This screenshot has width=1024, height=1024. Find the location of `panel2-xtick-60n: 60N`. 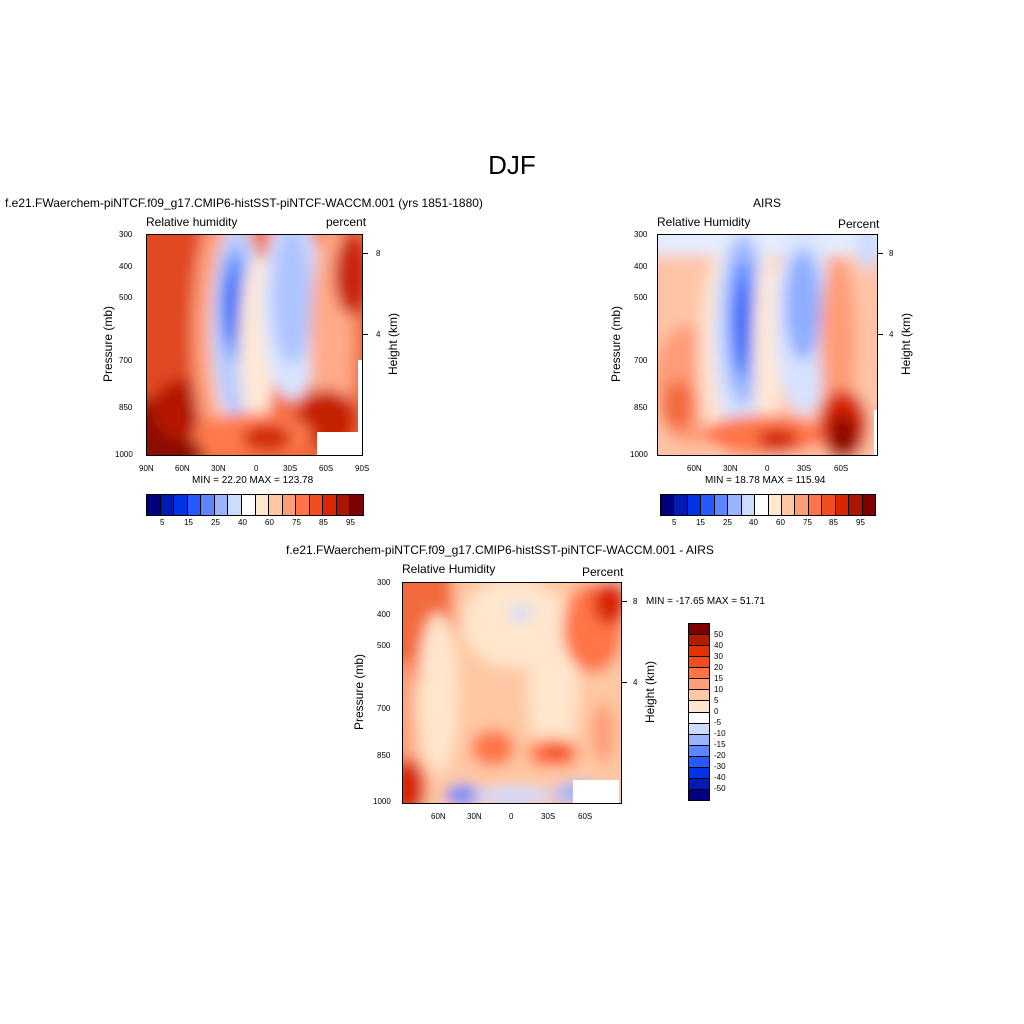

panel2-xtick-60n: 60N is located at coordinates (694, 468).